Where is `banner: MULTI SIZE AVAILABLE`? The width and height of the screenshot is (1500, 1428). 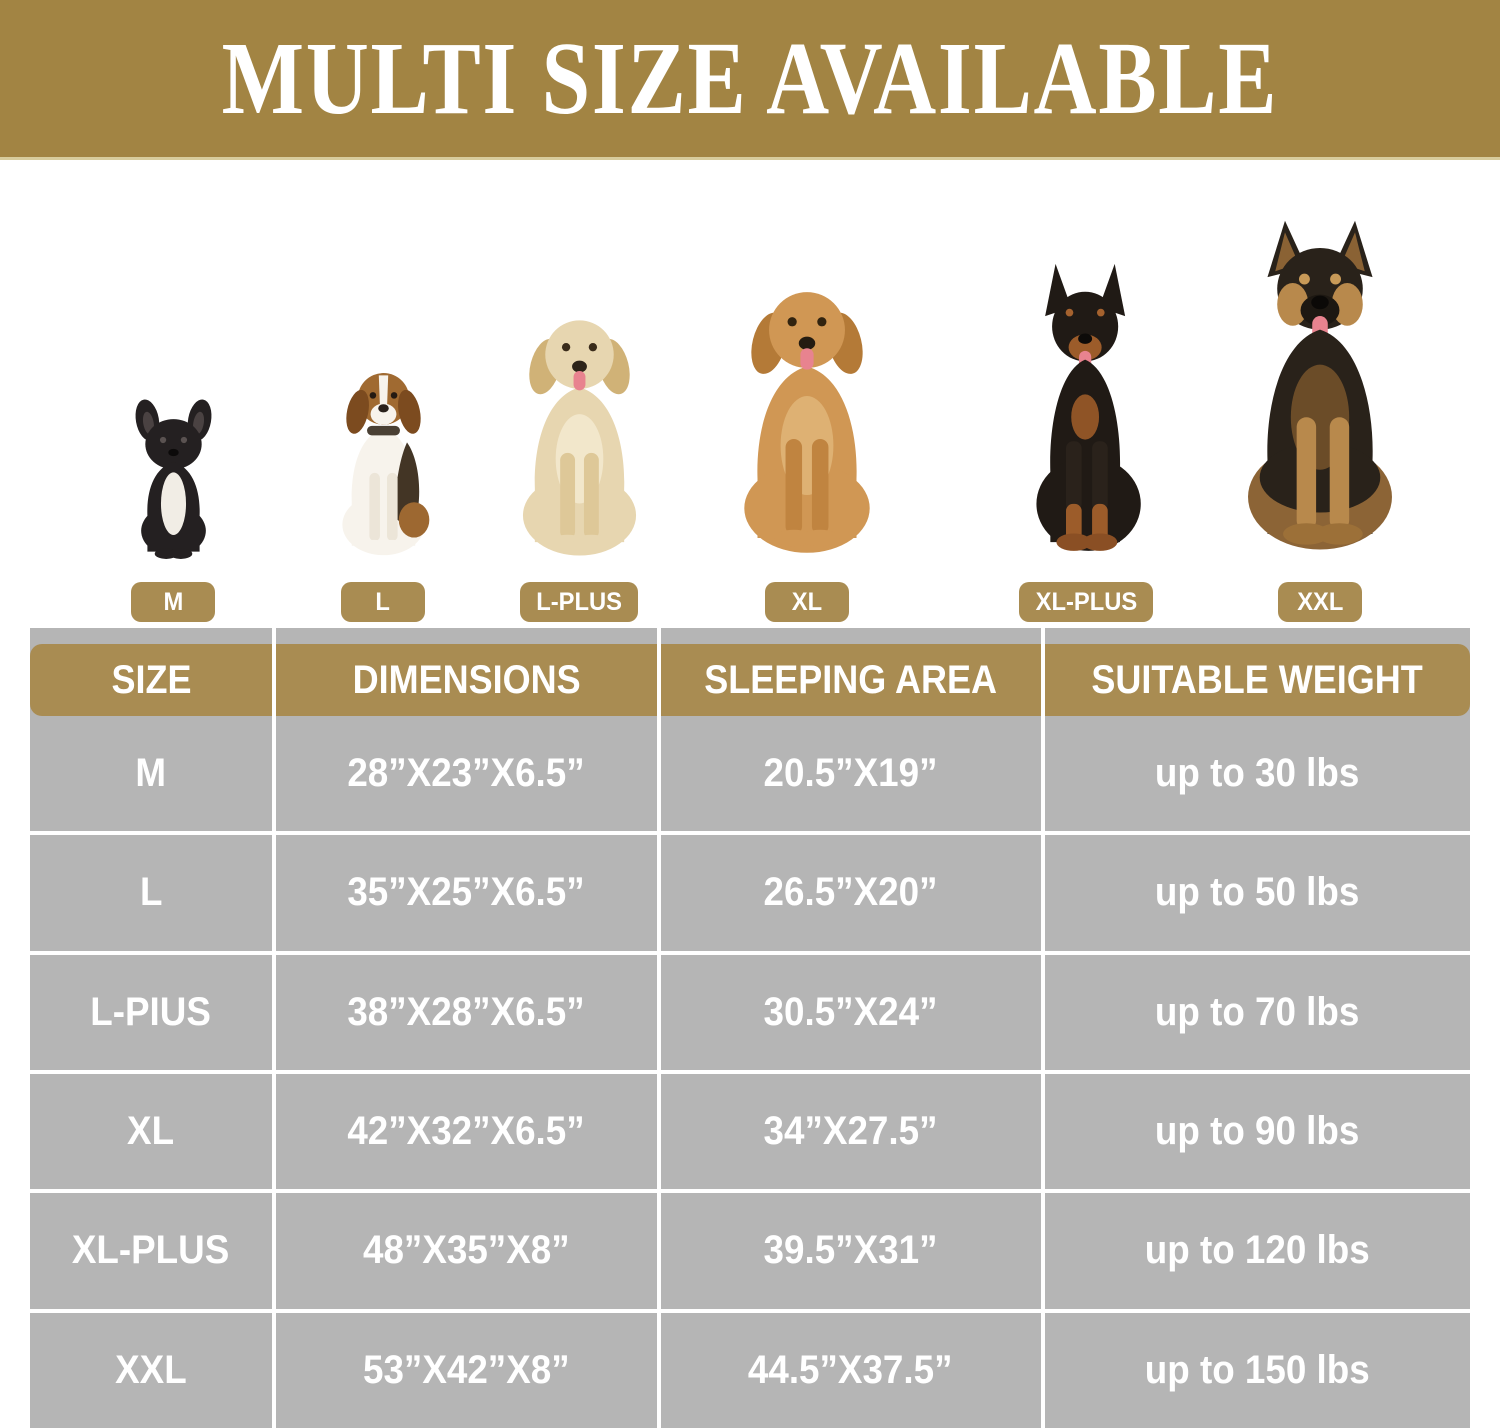 banner: MULTI SIZE AVAILABLE is located at coordinates (750, 80).